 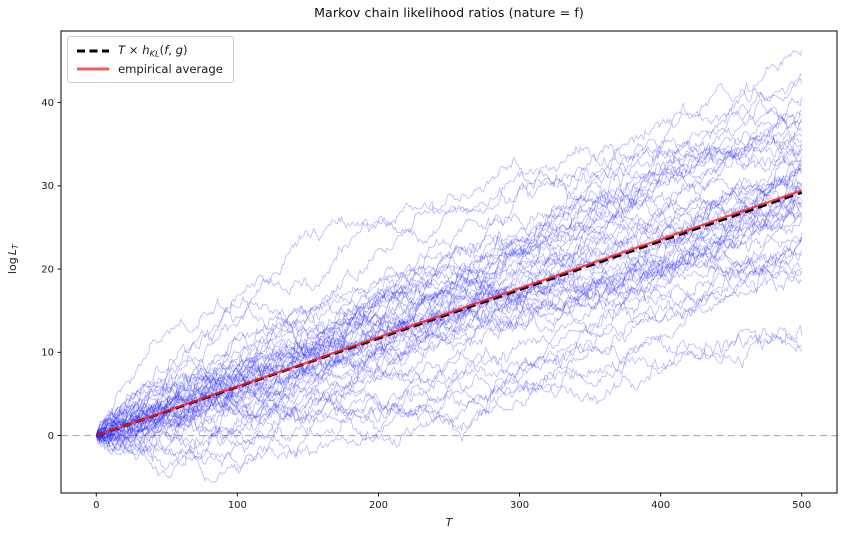 I want to click on legend-entry-average: empirical average, so click(x=149, y=69).